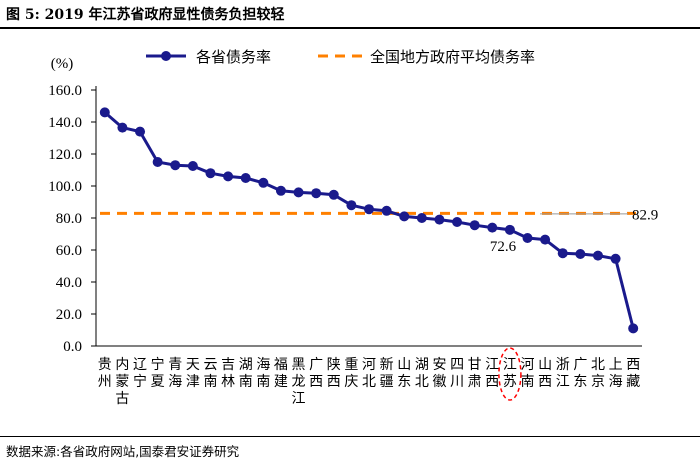  What do you see at coordinates (69, 283) in the screenshot?
I see `y-tick-label: 40.0` at bounding box center [69, 283].